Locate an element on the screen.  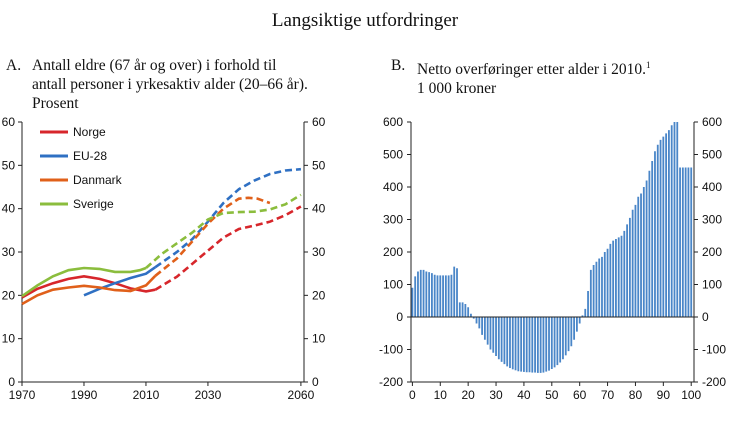
series-eu-28-projection-line is located at coordinates (228, 218).